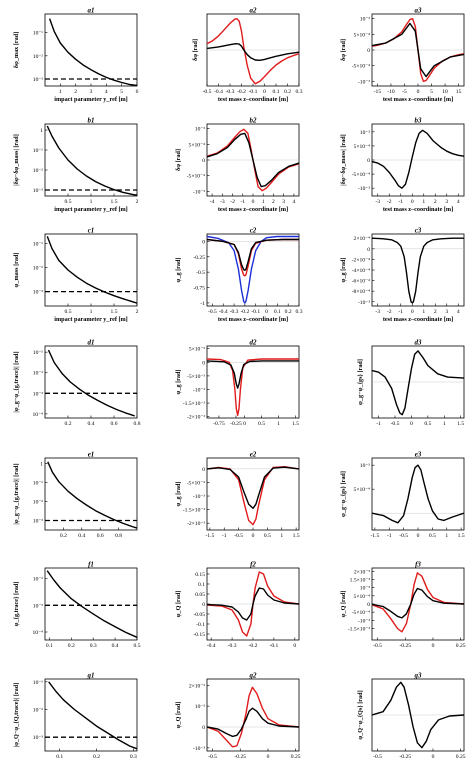 Image resolution: width=474 pixels, height=765 pixels. What do you see at coordinates (362, 239) in the screenshot?
I see `y-tick-label: 2×10⁻⁴` at bounding box center [362, 239].